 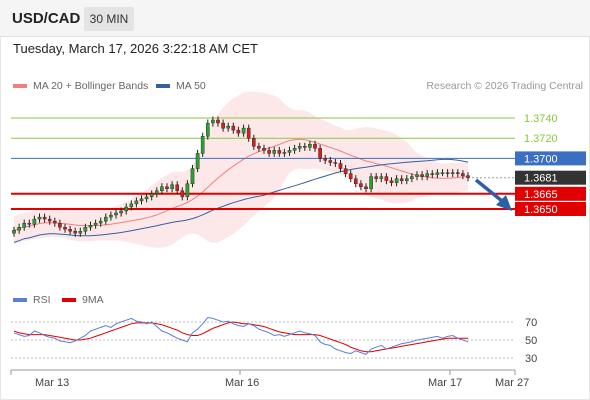 I want to click on x-label-mar13: Mar 13, so click(x=52, y=383).